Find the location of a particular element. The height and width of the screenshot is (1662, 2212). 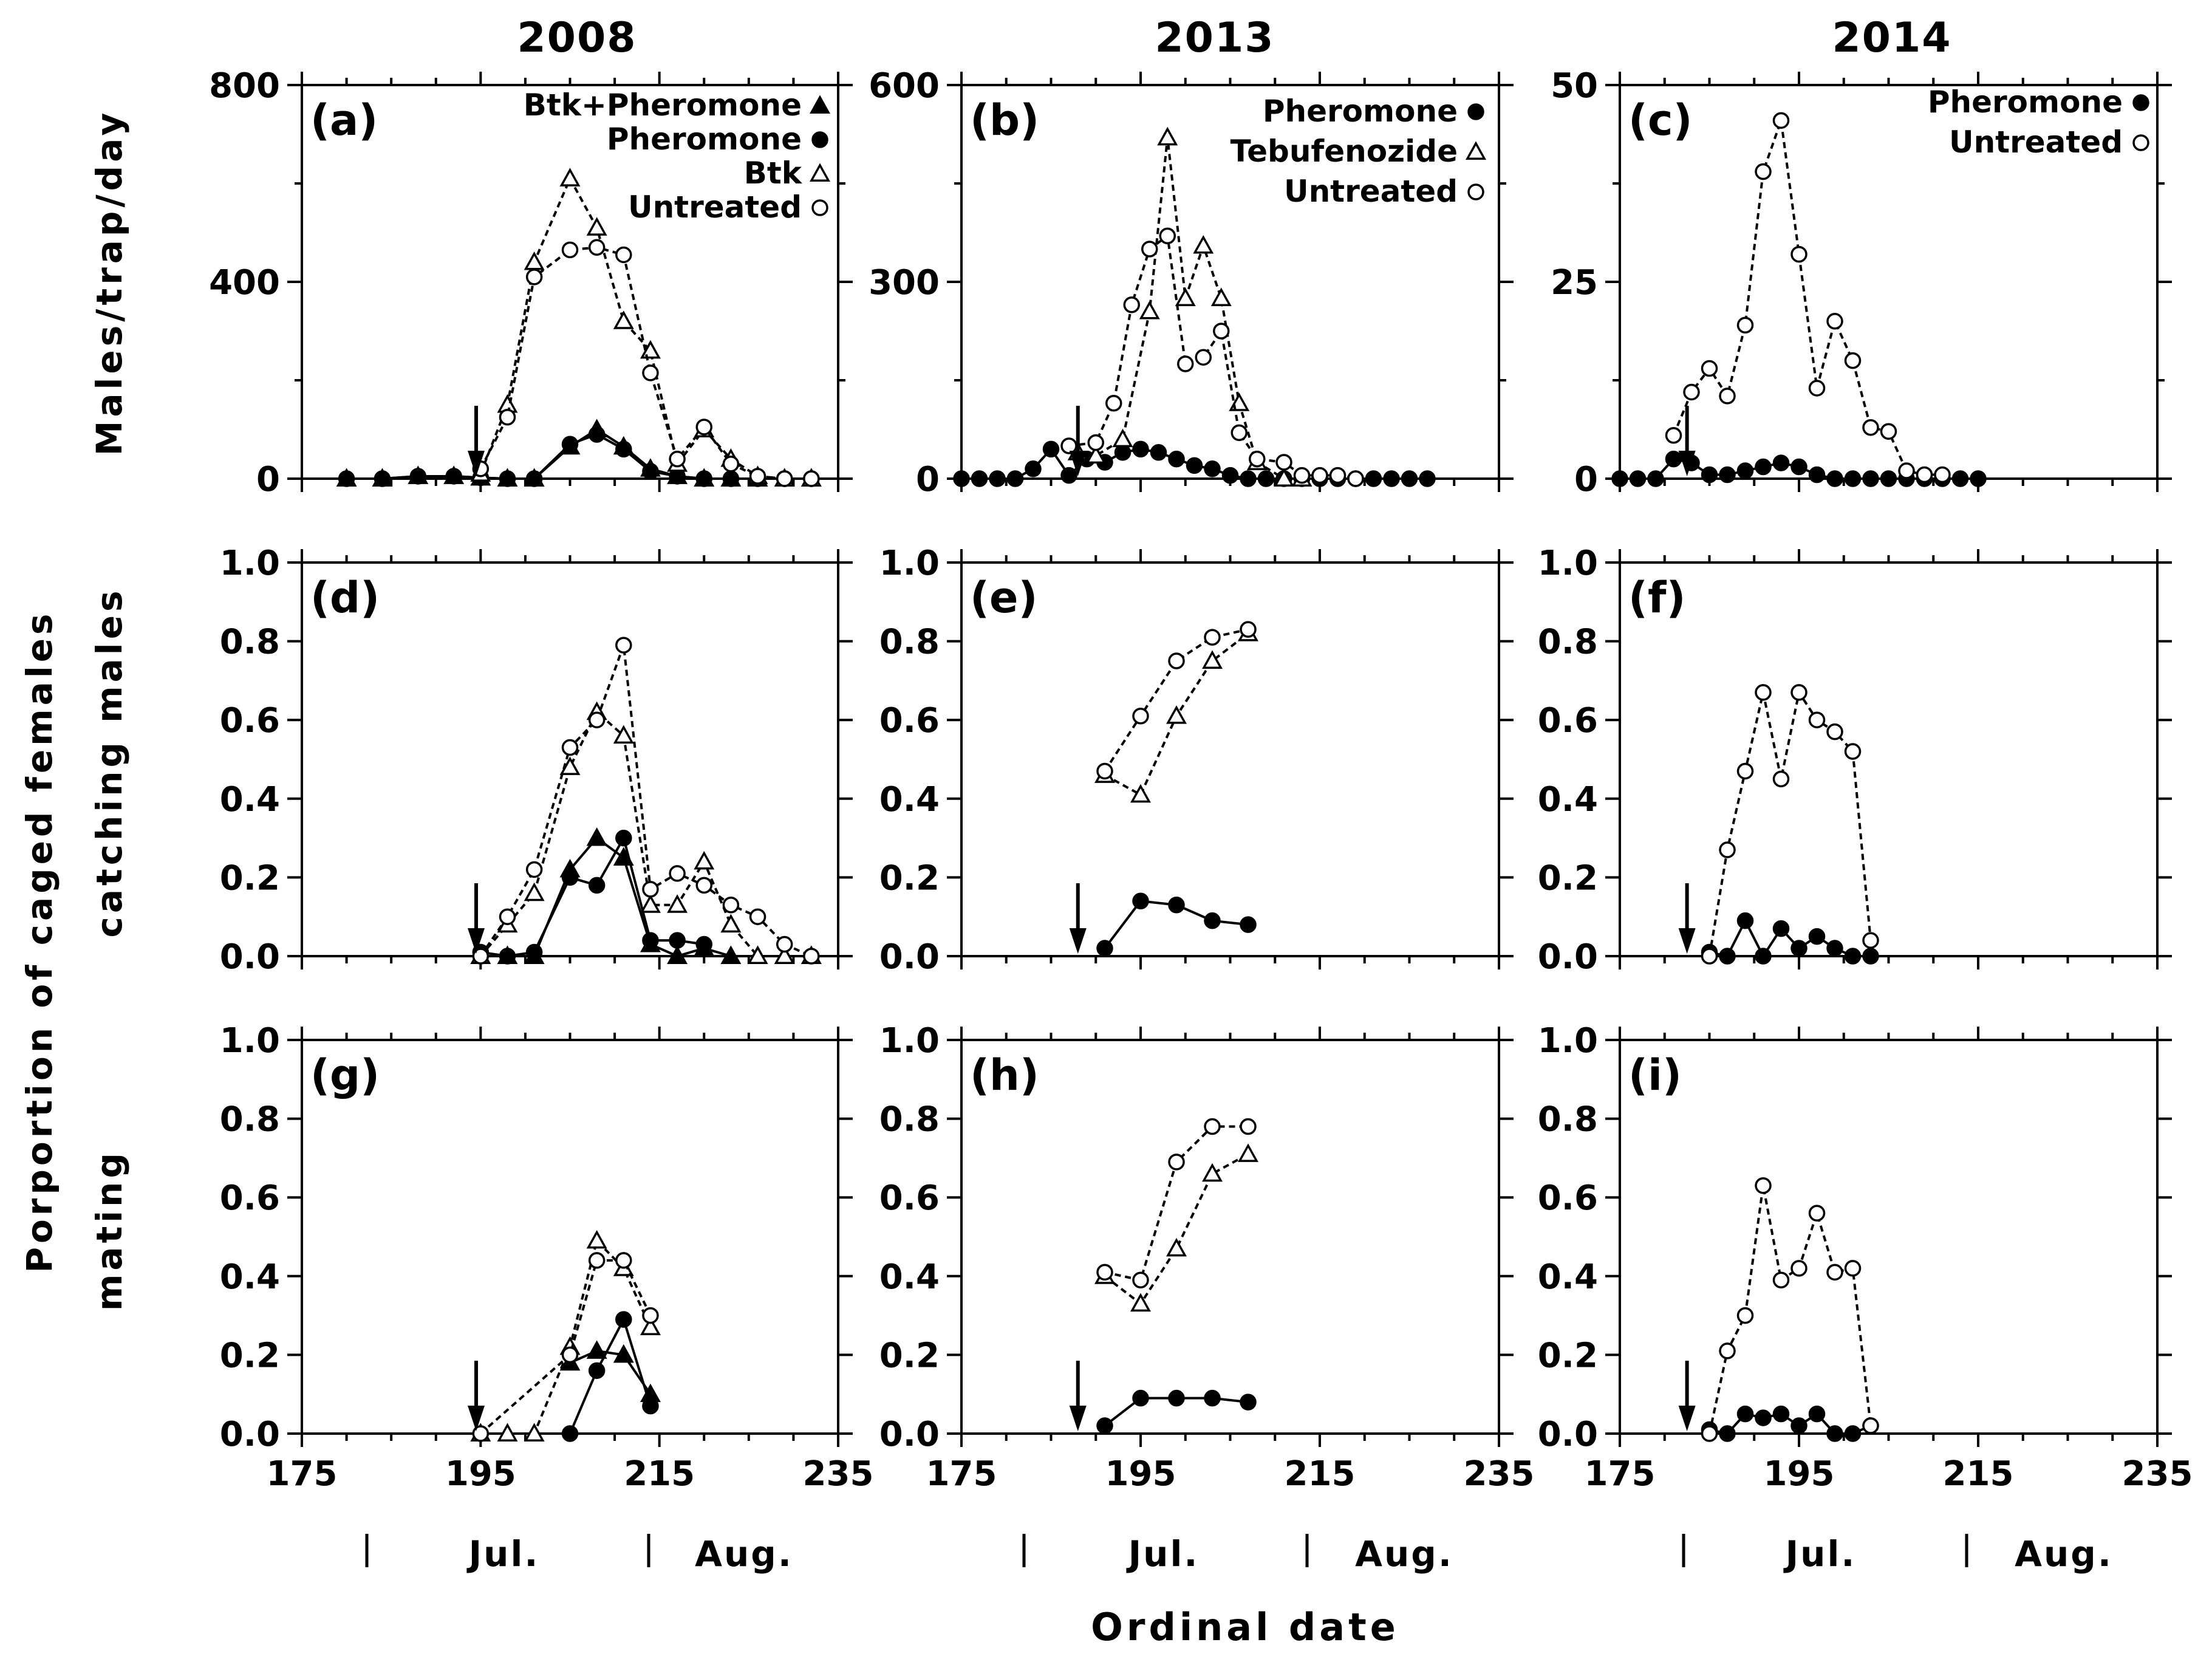

legend-label: Pheromone is located at coordinates (2025, 102).